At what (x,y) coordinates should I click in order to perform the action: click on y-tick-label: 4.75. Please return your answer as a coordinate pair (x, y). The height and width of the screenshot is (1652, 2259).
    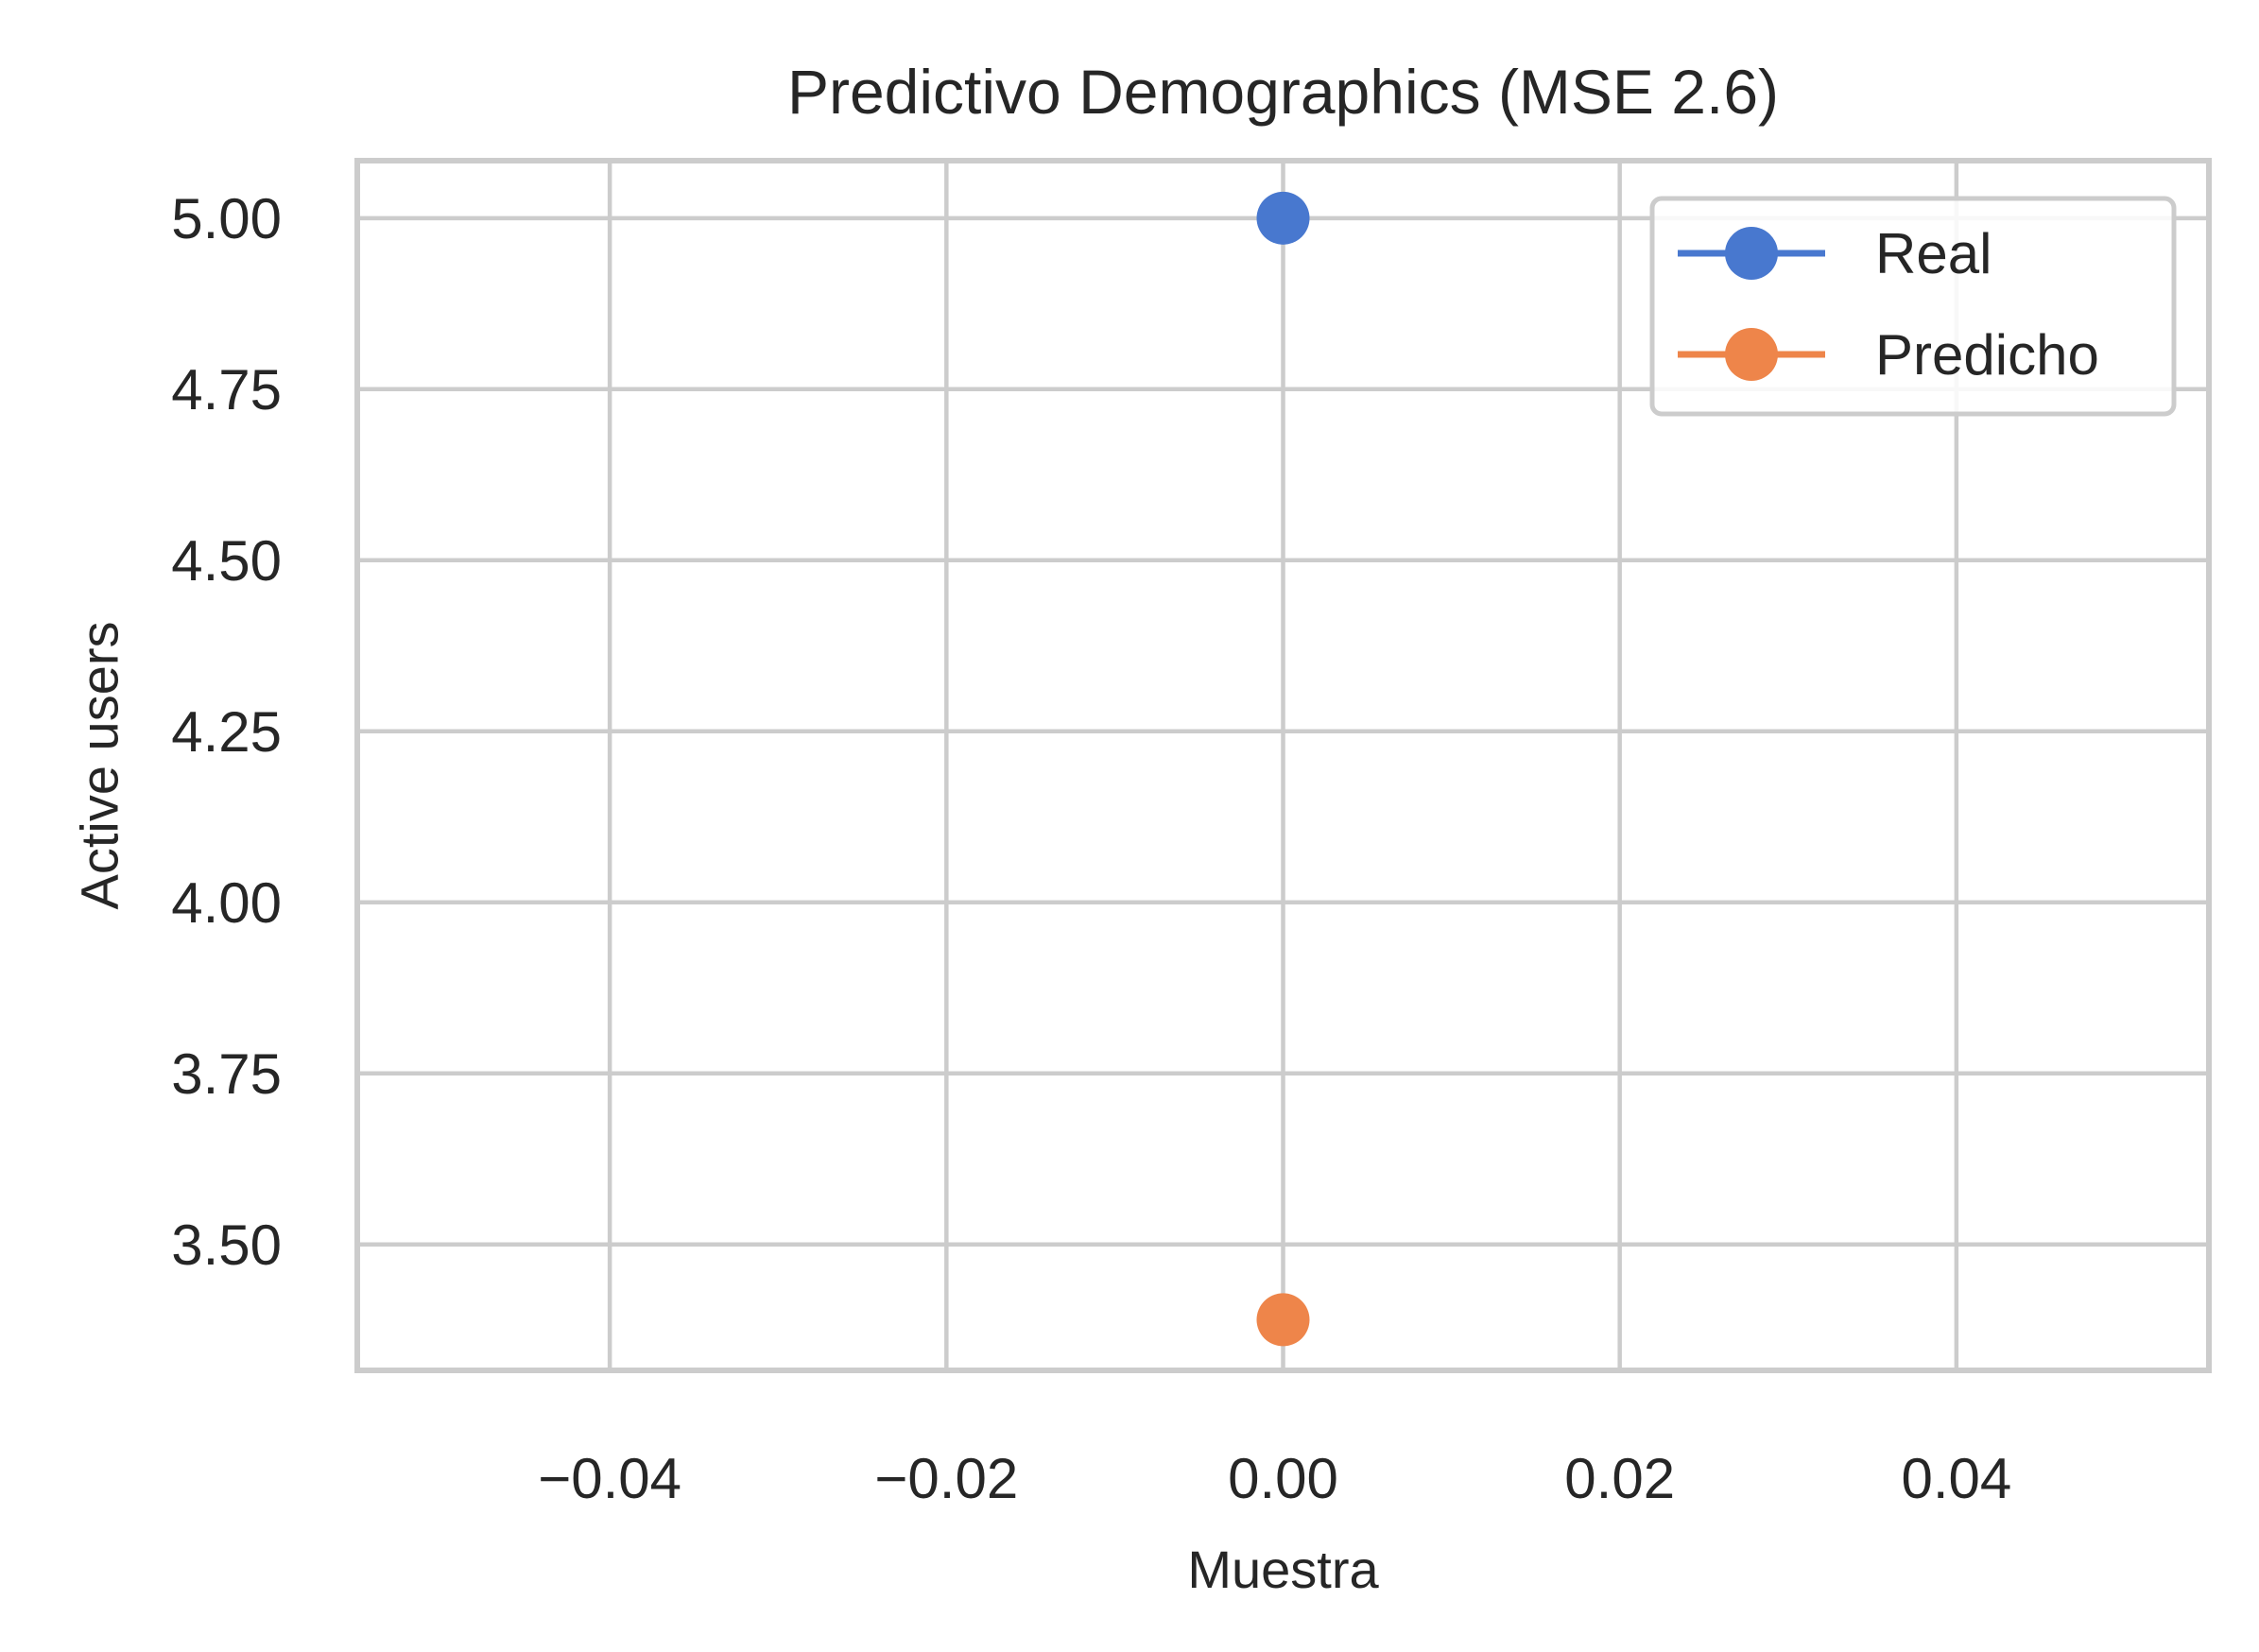
    Looking at the image, I should click on (227, 390).